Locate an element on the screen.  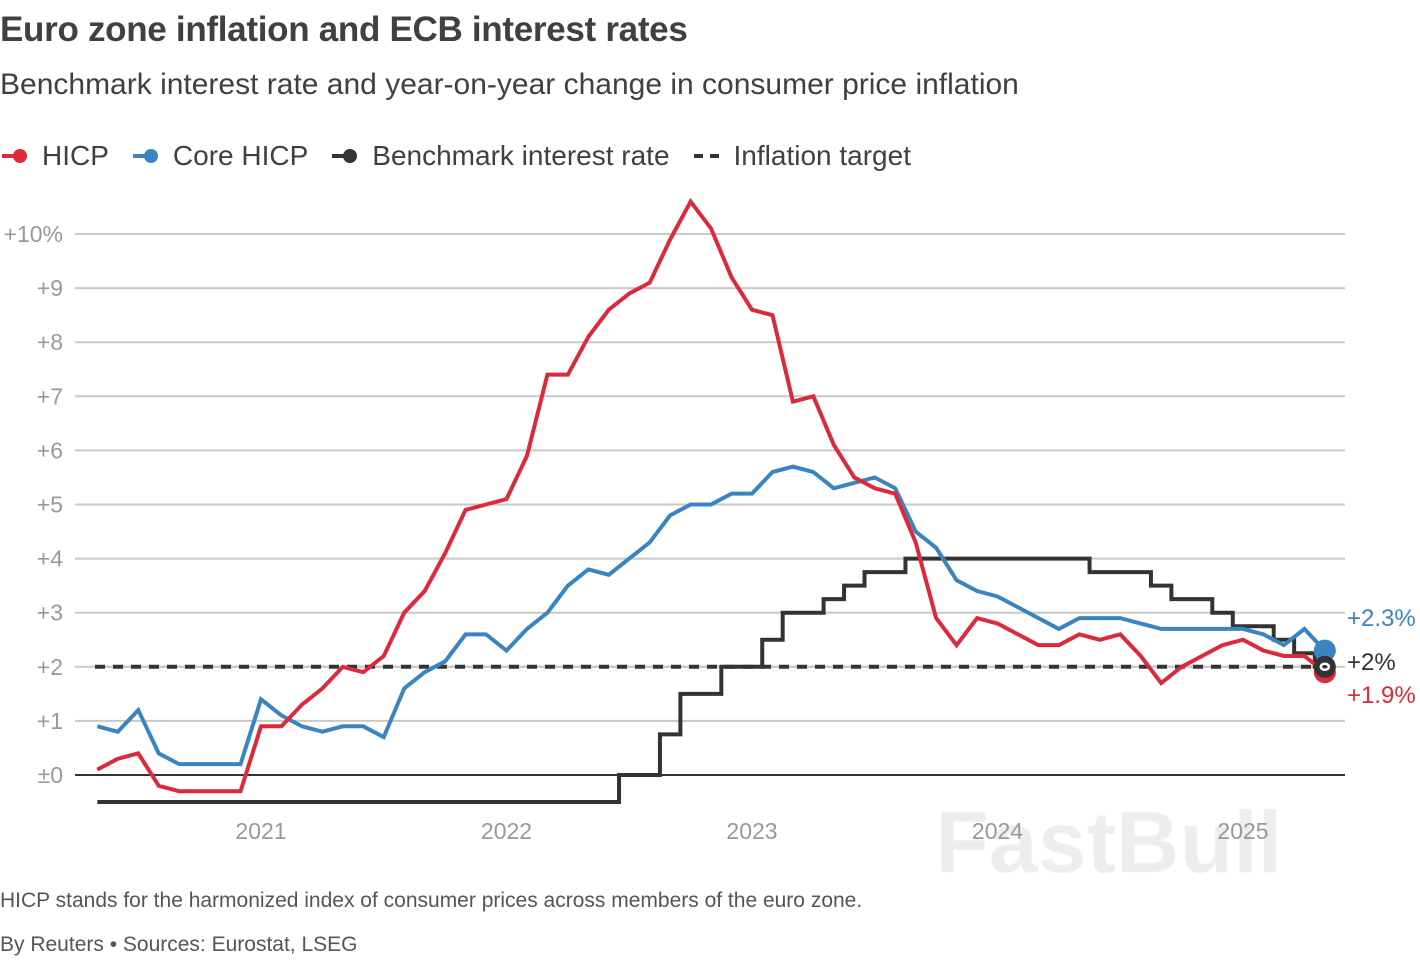
x-tick-label: 2021 is located at coordinates (260, 831).